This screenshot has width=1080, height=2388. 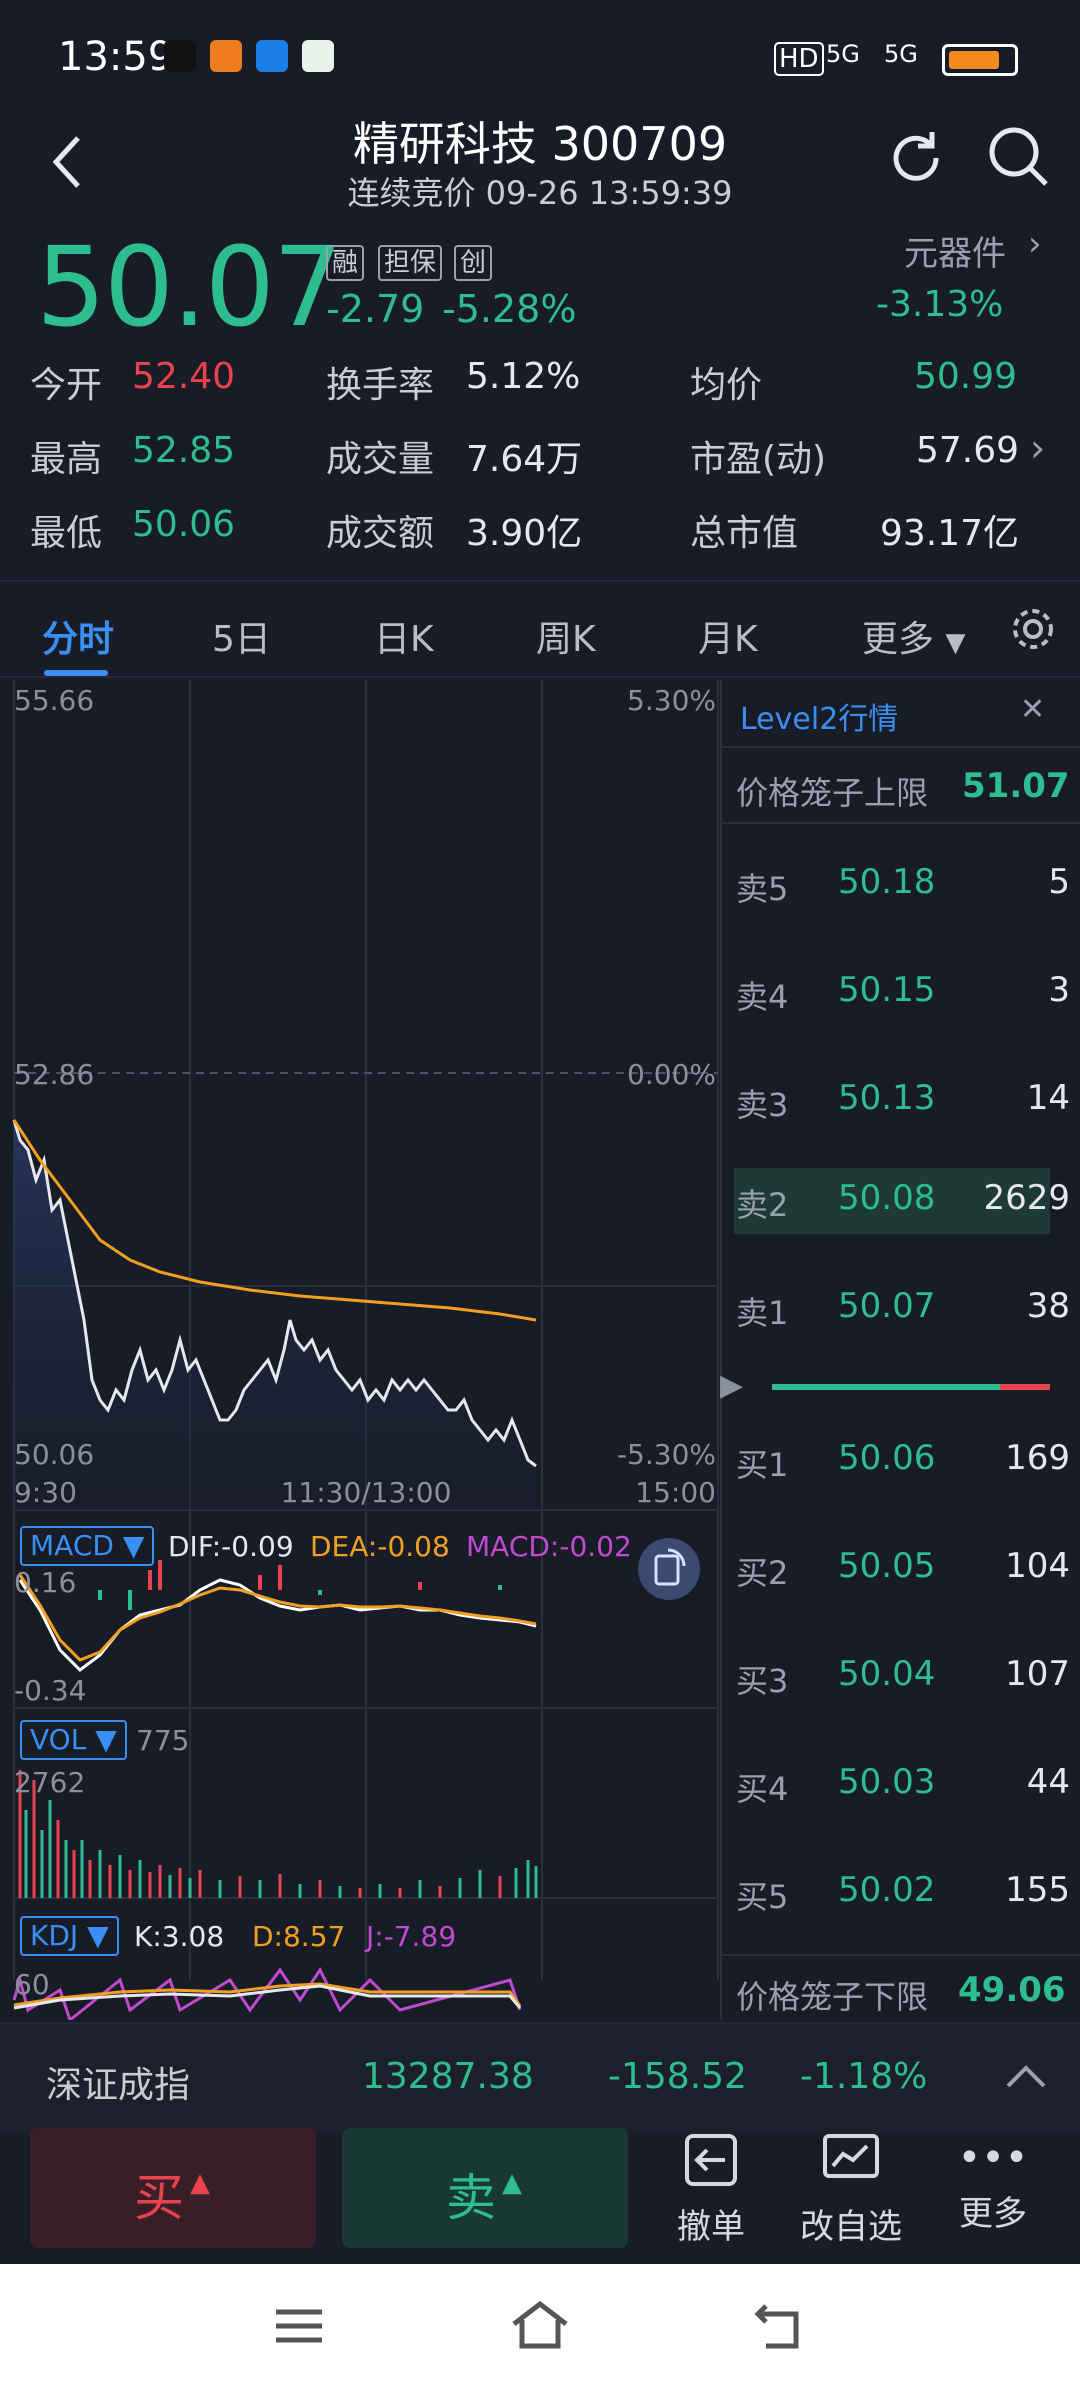 What do you see at coordinates (540, 144) in the screenshot?
I see `stock-title: 精研科技 300709` at bounding box center [540, 144].